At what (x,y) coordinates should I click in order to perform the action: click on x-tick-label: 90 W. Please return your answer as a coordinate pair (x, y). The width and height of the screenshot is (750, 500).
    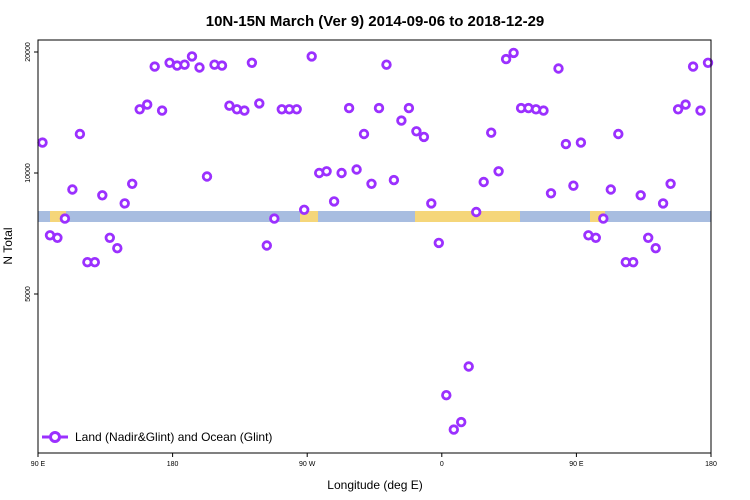
    Looking at the image, I should click on (307, 464).